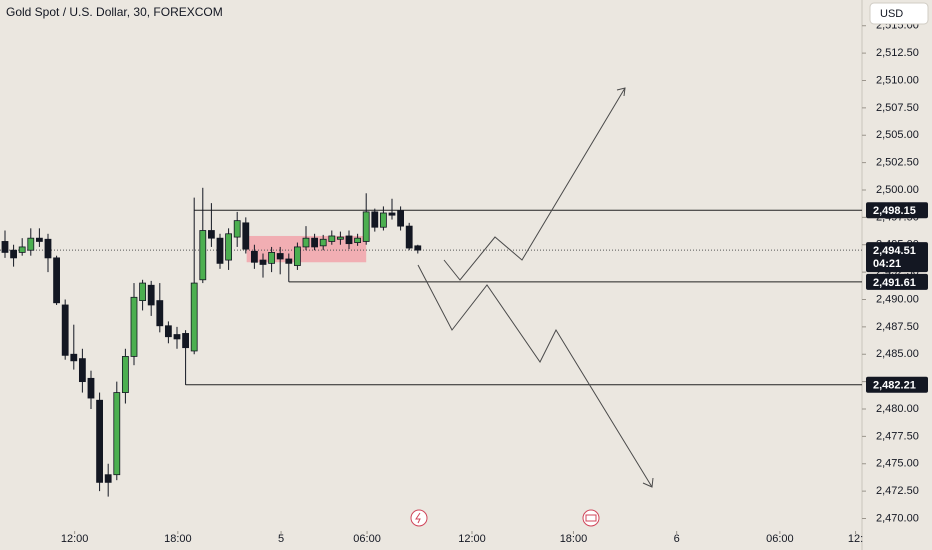  Describe the element at coordinates (505, 518) in the screenshot. I see `event-icons` at that location.